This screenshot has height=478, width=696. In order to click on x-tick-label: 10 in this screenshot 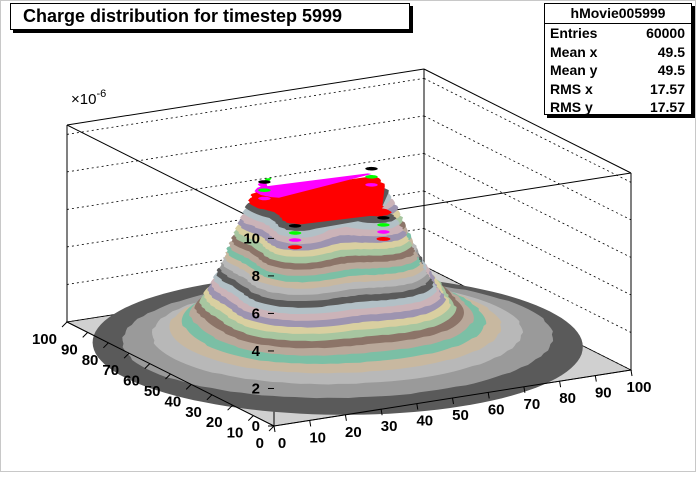, I will do `click(317, 437)`.